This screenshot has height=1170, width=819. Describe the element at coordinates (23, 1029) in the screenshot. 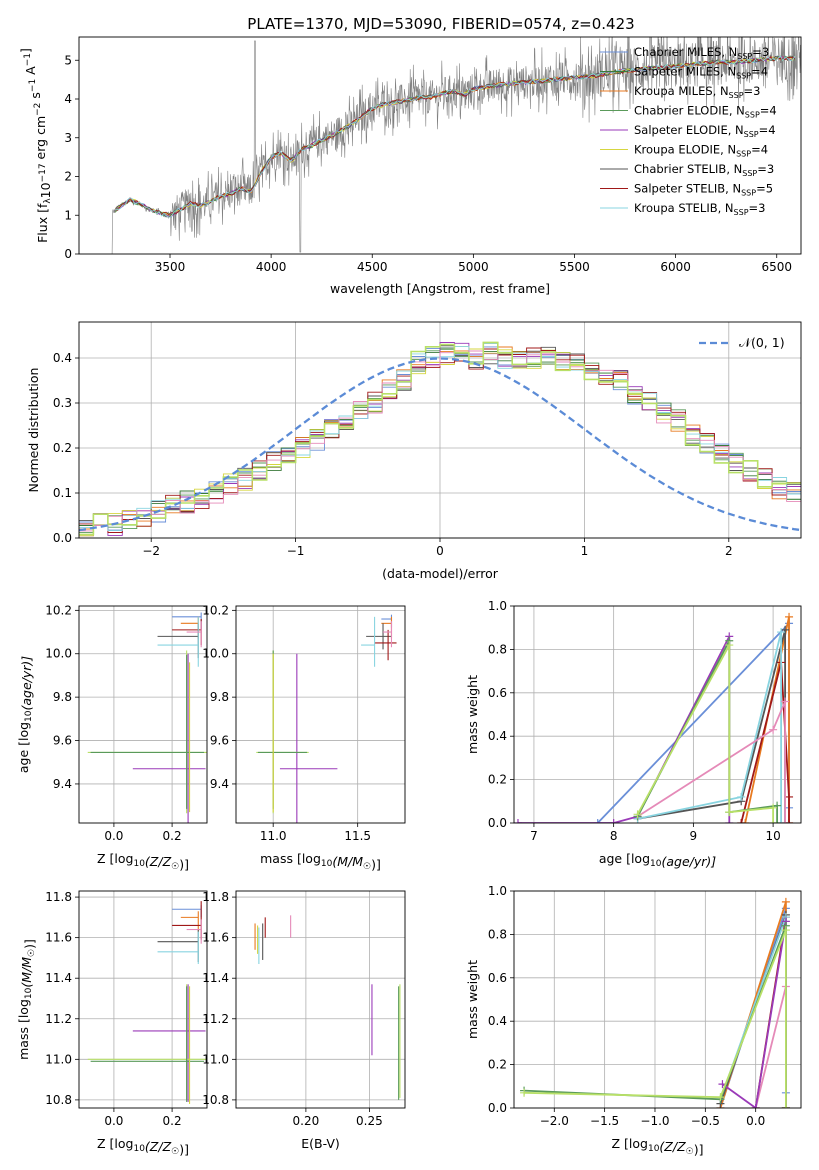

I see `label-part: mass [log` at that location.